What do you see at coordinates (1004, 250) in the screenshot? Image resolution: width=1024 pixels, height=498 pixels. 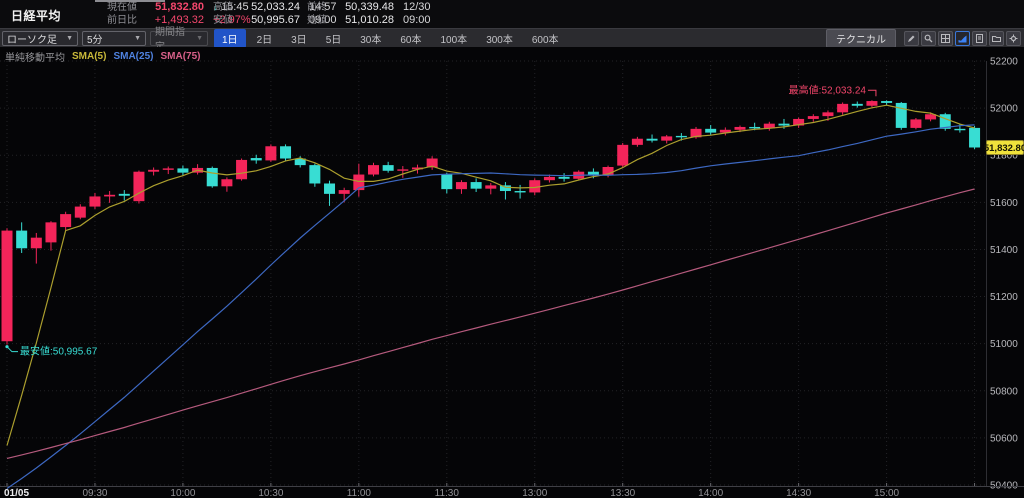 I see `y-axis-label: 51400` at bounding box center [1004, 250].